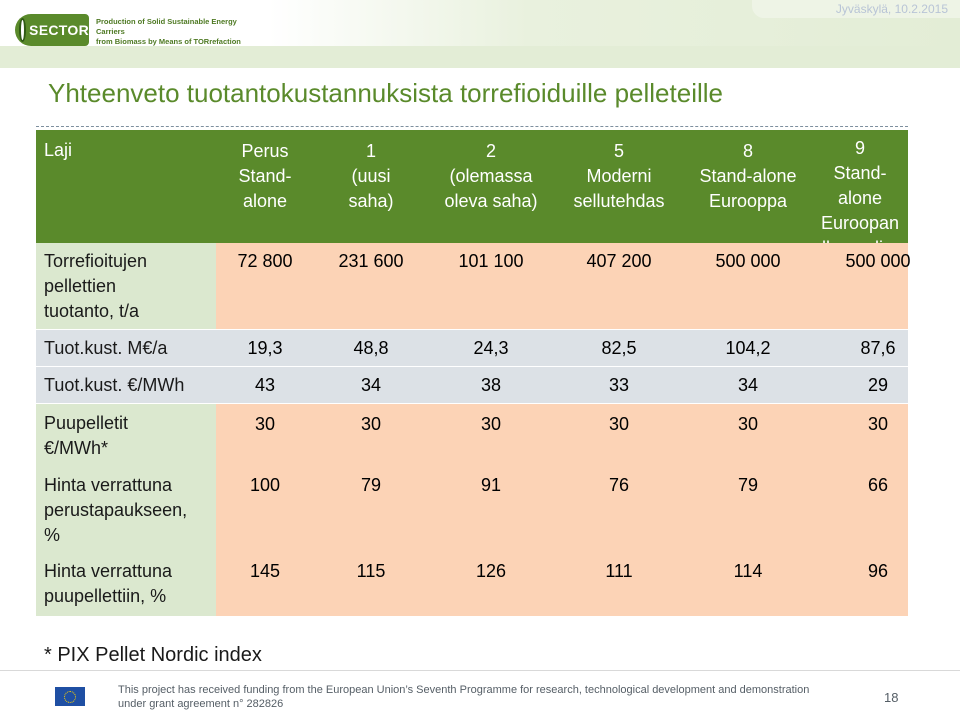 The image size is (960, 711). What do you see at coordinates (265, 571) in the screenshot?
I see `table-cell: 145` at bounding box center [265, 571].